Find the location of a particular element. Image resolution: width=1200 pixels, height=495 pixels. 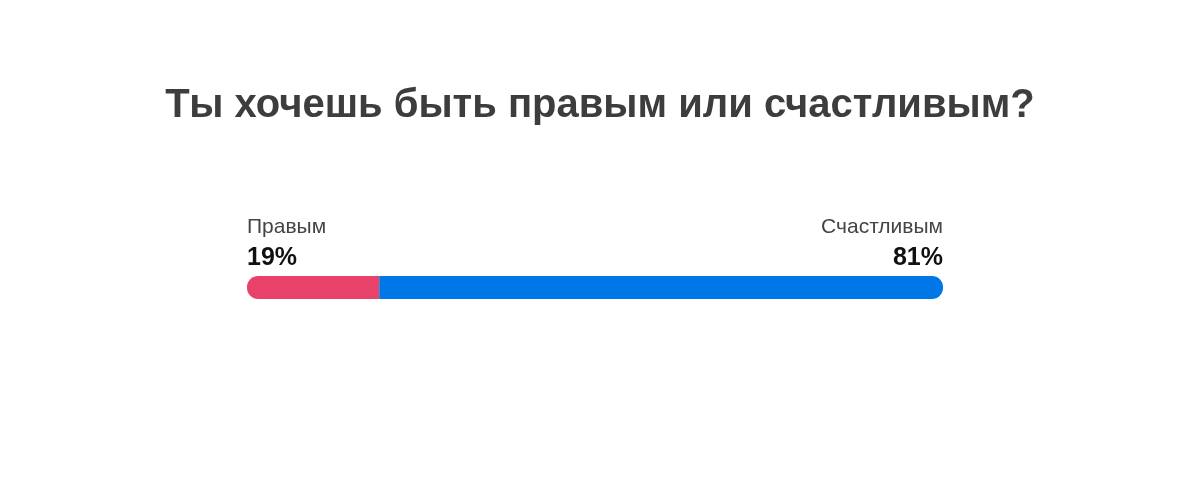

data-label: 19% is located at coordinates (272, 255).